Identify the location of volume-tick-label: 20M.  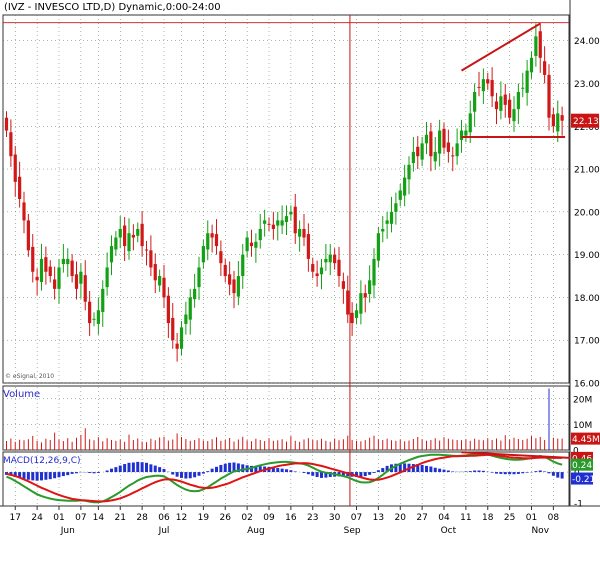
(582, 400).